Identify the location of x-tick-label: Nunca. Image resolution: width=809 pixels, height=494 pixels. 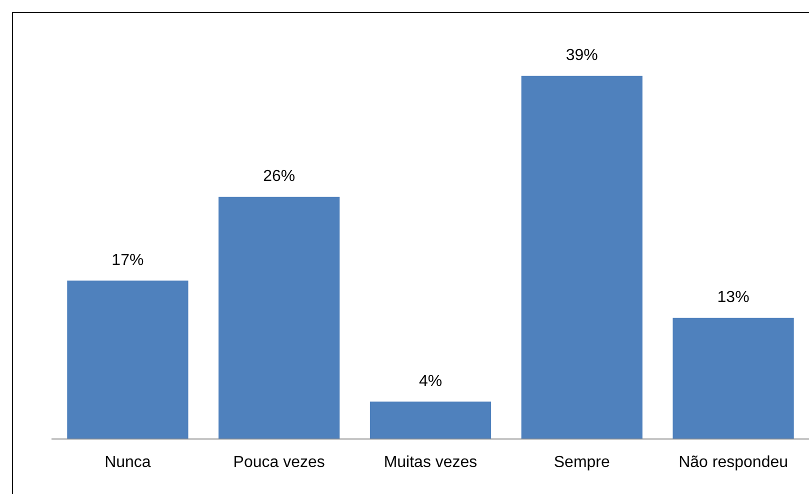
(127, 462).